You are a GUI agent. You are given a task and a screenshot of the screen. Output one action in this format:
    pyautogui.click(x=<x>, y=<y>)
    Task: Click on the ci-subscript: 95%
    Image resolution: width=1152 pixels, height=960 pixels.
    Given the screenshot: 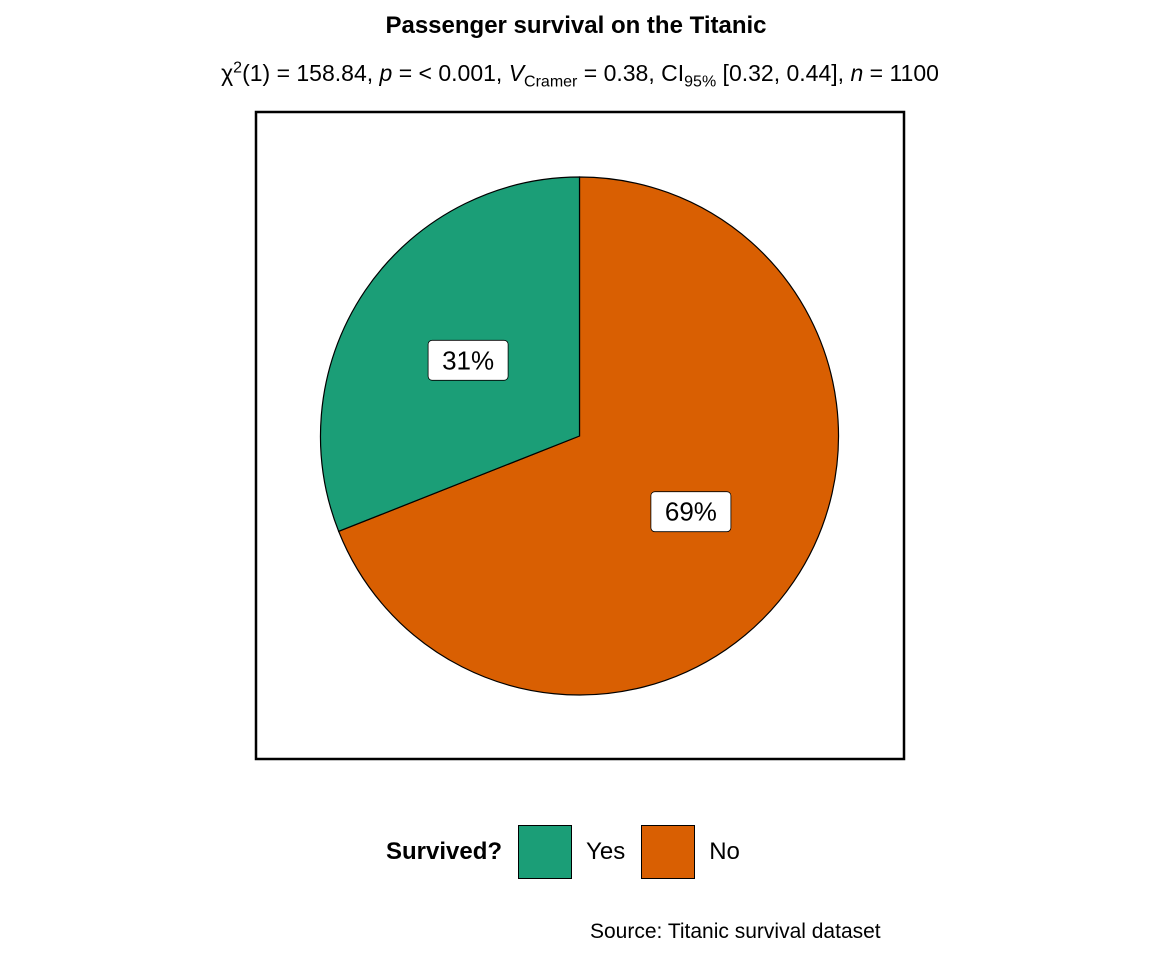 What is the action you would take?
    pyautogui.click(x=700, y=82)
    